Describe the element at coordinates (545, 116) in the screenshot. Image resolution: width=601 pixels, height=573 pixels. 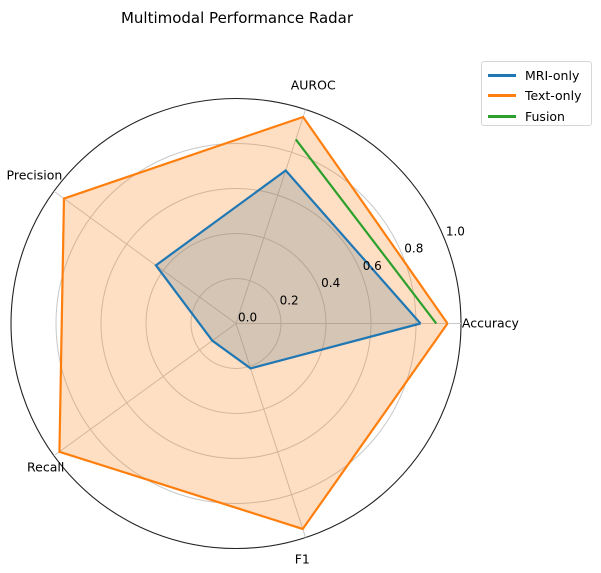
I see `legend-label: Fusion` at that location.